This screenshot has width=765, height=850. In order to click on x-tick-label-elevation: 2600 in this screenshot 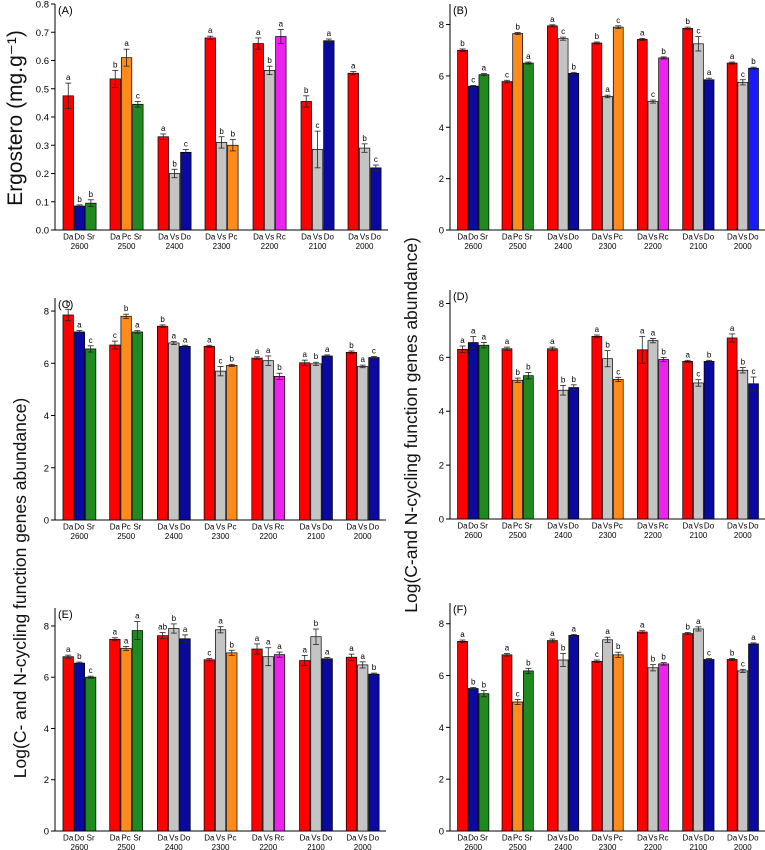, I will do `click(80, 846)`.